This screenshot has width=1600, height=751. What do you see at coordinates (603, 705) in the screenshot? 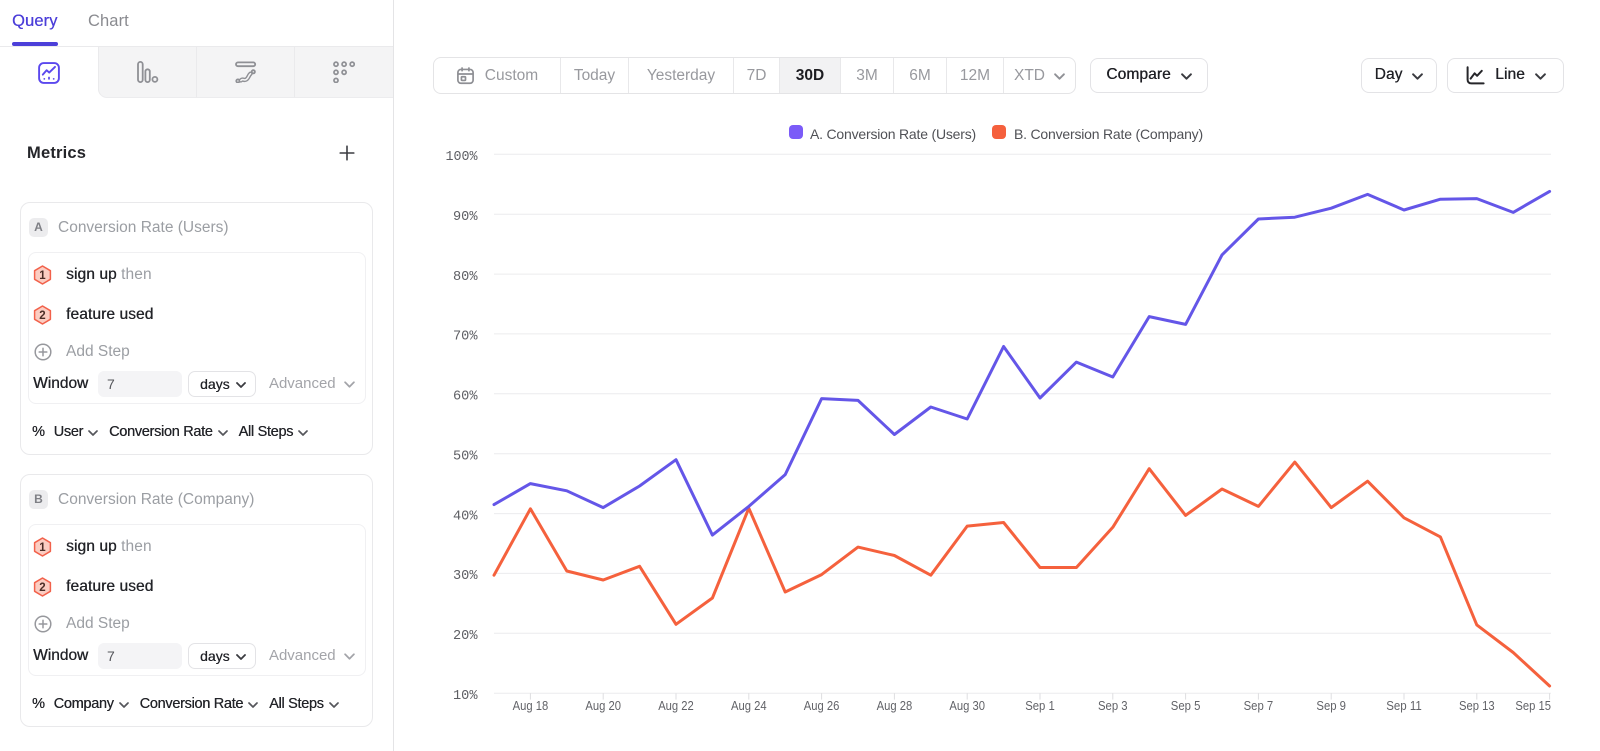
I see `svg-text: Aug 20` at bounding box center [603, 705].